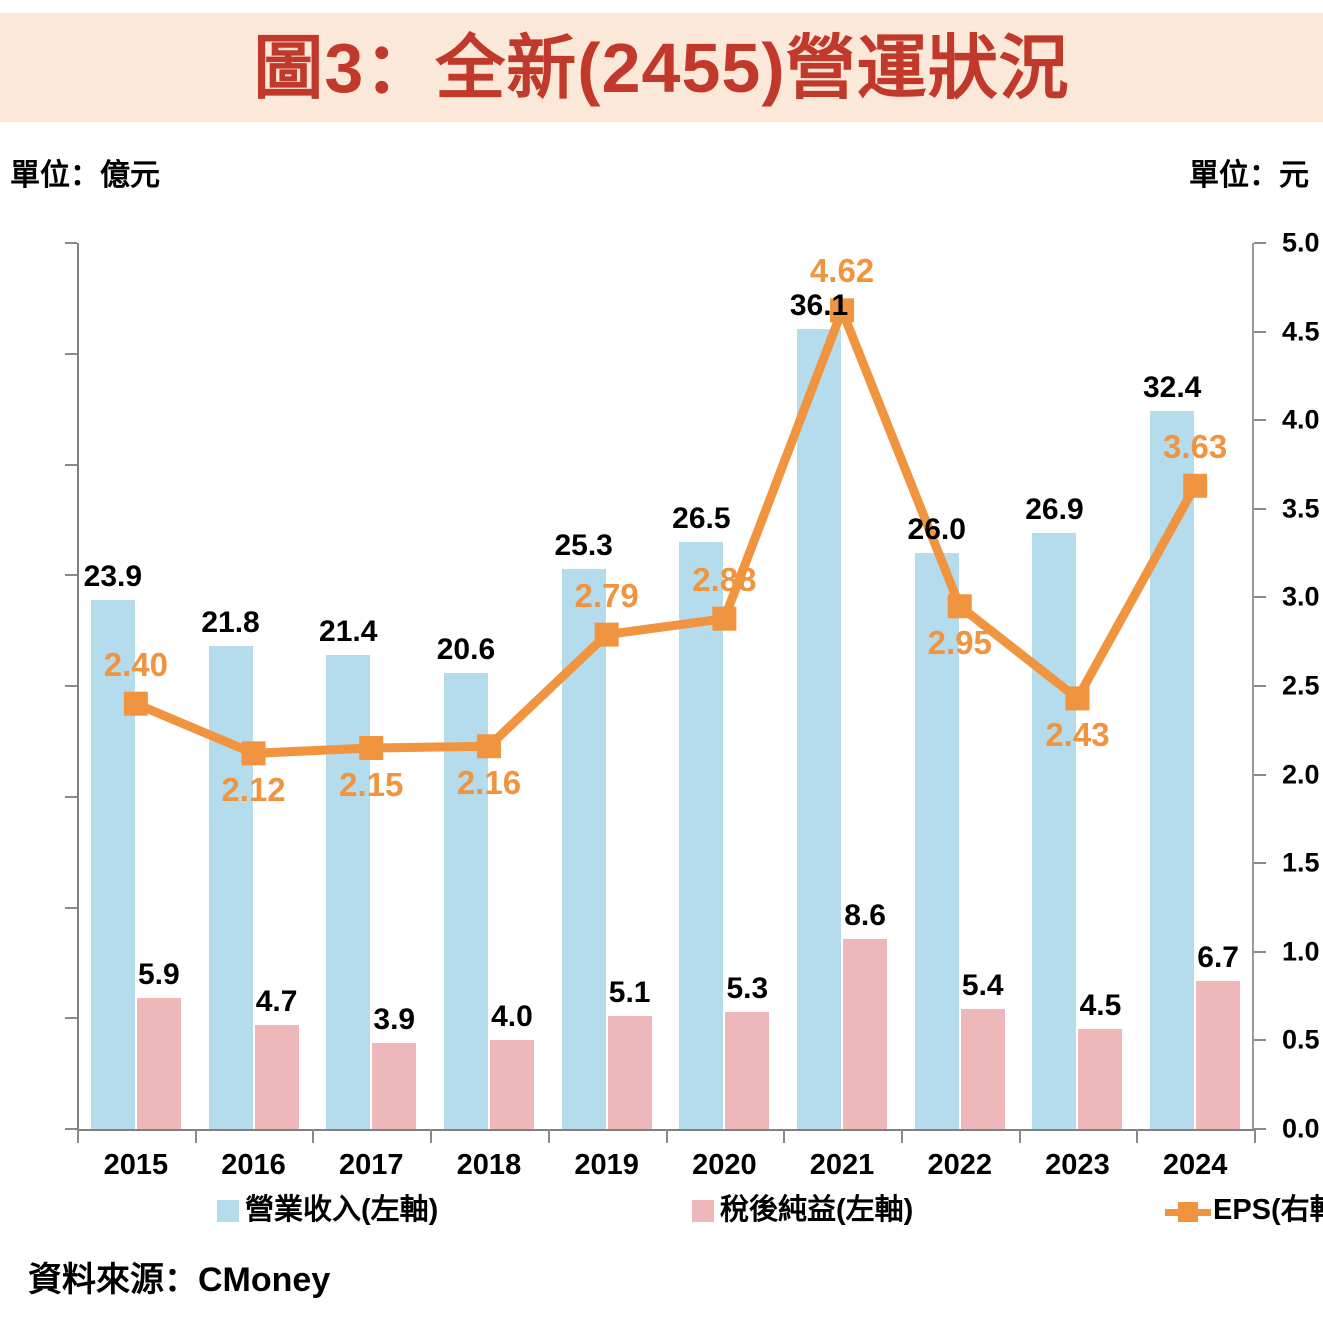 The width and height of the screenshot is (1323, 1323). Describe the element at coordinates (1301, 242) in the screenshot. I see `right-axis-tick-label: 5.0` at that location.